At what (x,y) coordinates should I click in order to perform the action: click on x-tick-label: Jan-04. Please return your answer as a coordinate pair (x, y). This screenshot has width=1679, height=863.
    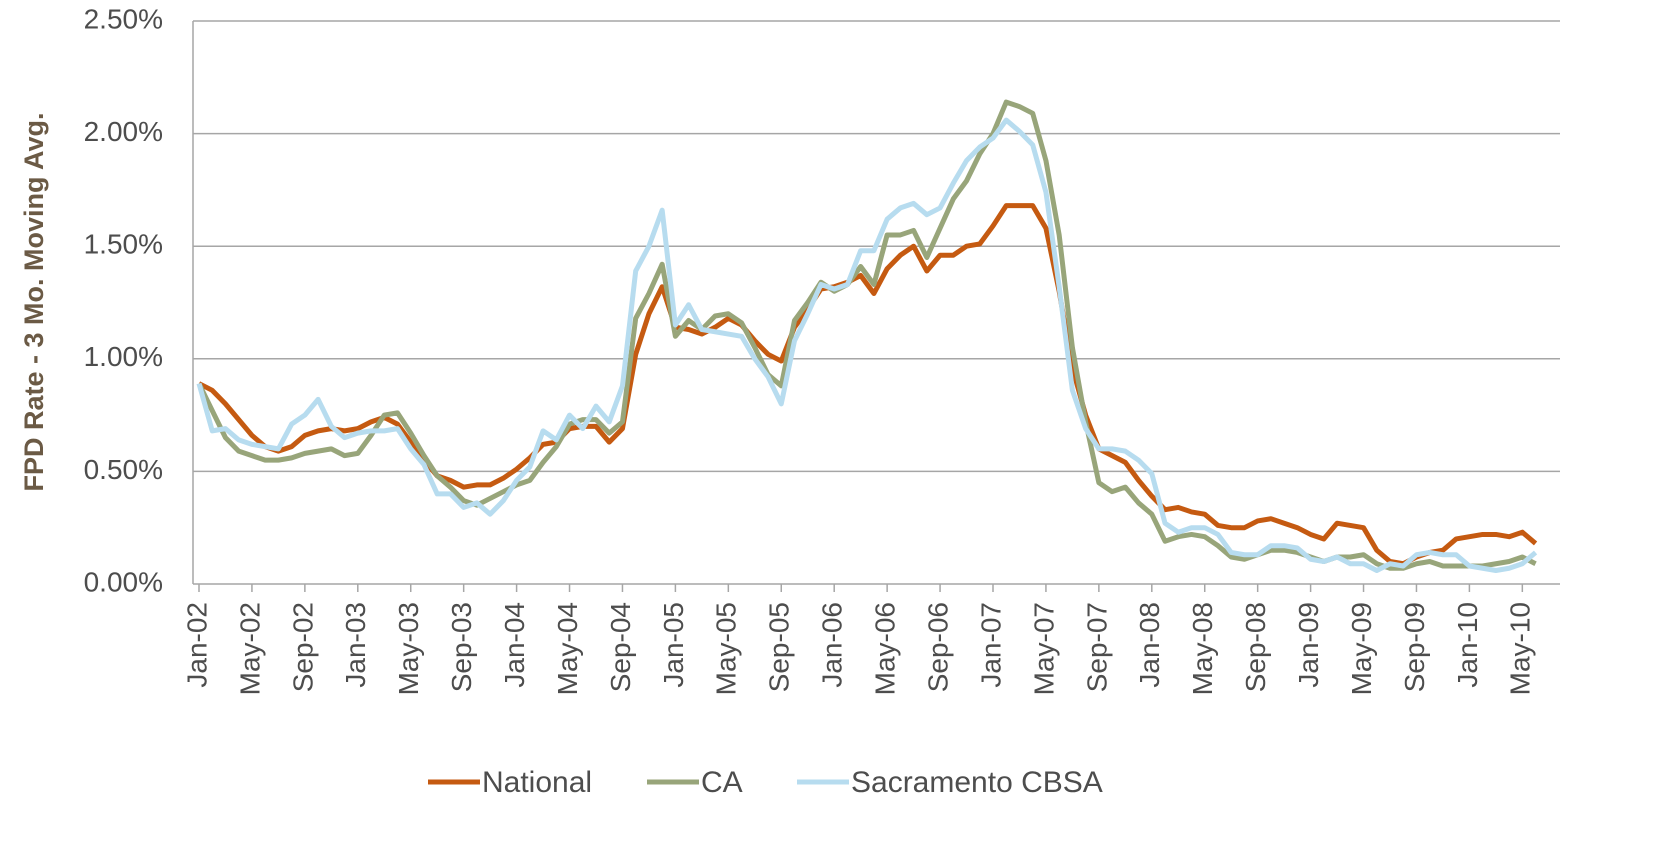
    Looking at the image, I should click on (514, 645).